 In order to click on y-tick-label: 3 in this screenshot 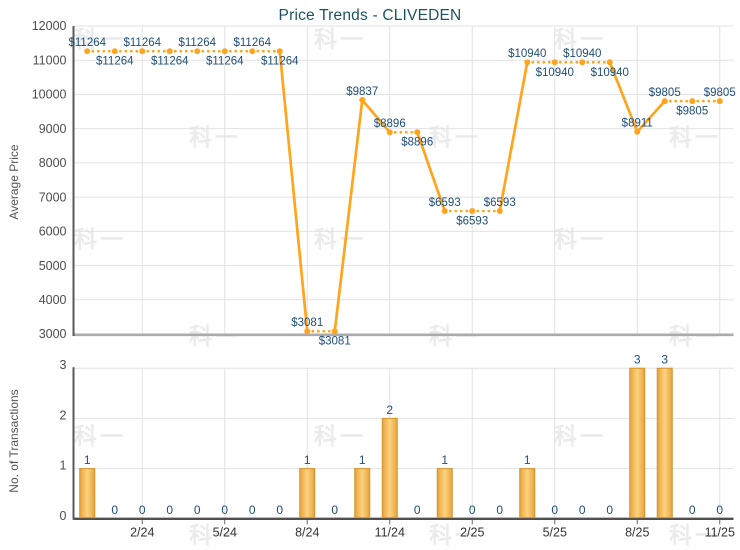, I will do `click(63, 365)`.